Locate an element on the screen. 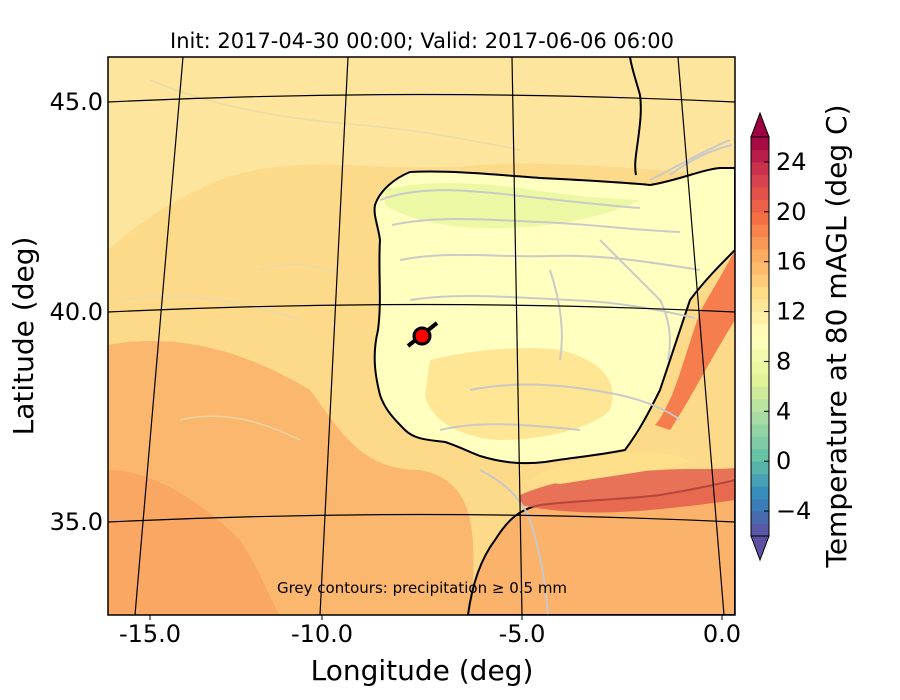 The height and width of the screenshot is (700, 900). site-marker is located at coordinates (422, 334).